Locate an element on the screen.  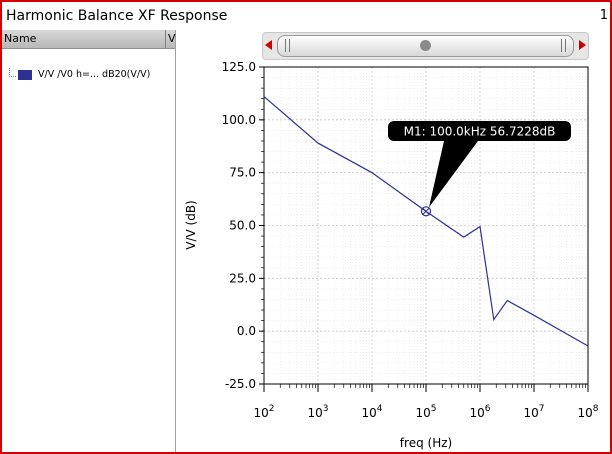
marker-label: M1: 100.0kHz 56.7228dB is located at coordinates (480, 132).